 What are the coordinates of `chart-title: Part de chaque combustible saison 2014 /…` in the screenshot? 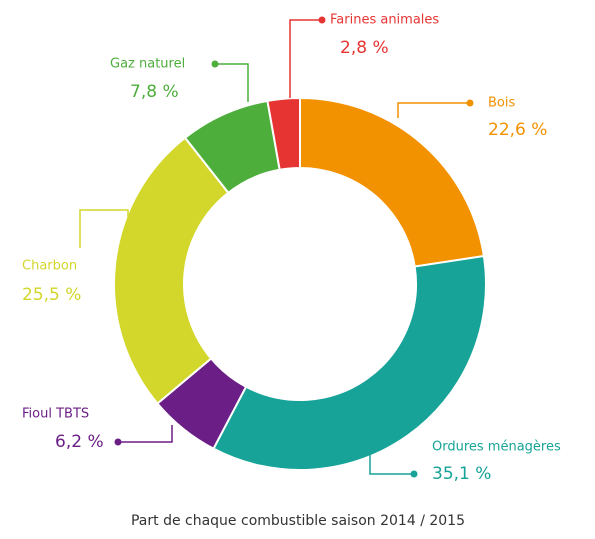 It's located at (298, 521).